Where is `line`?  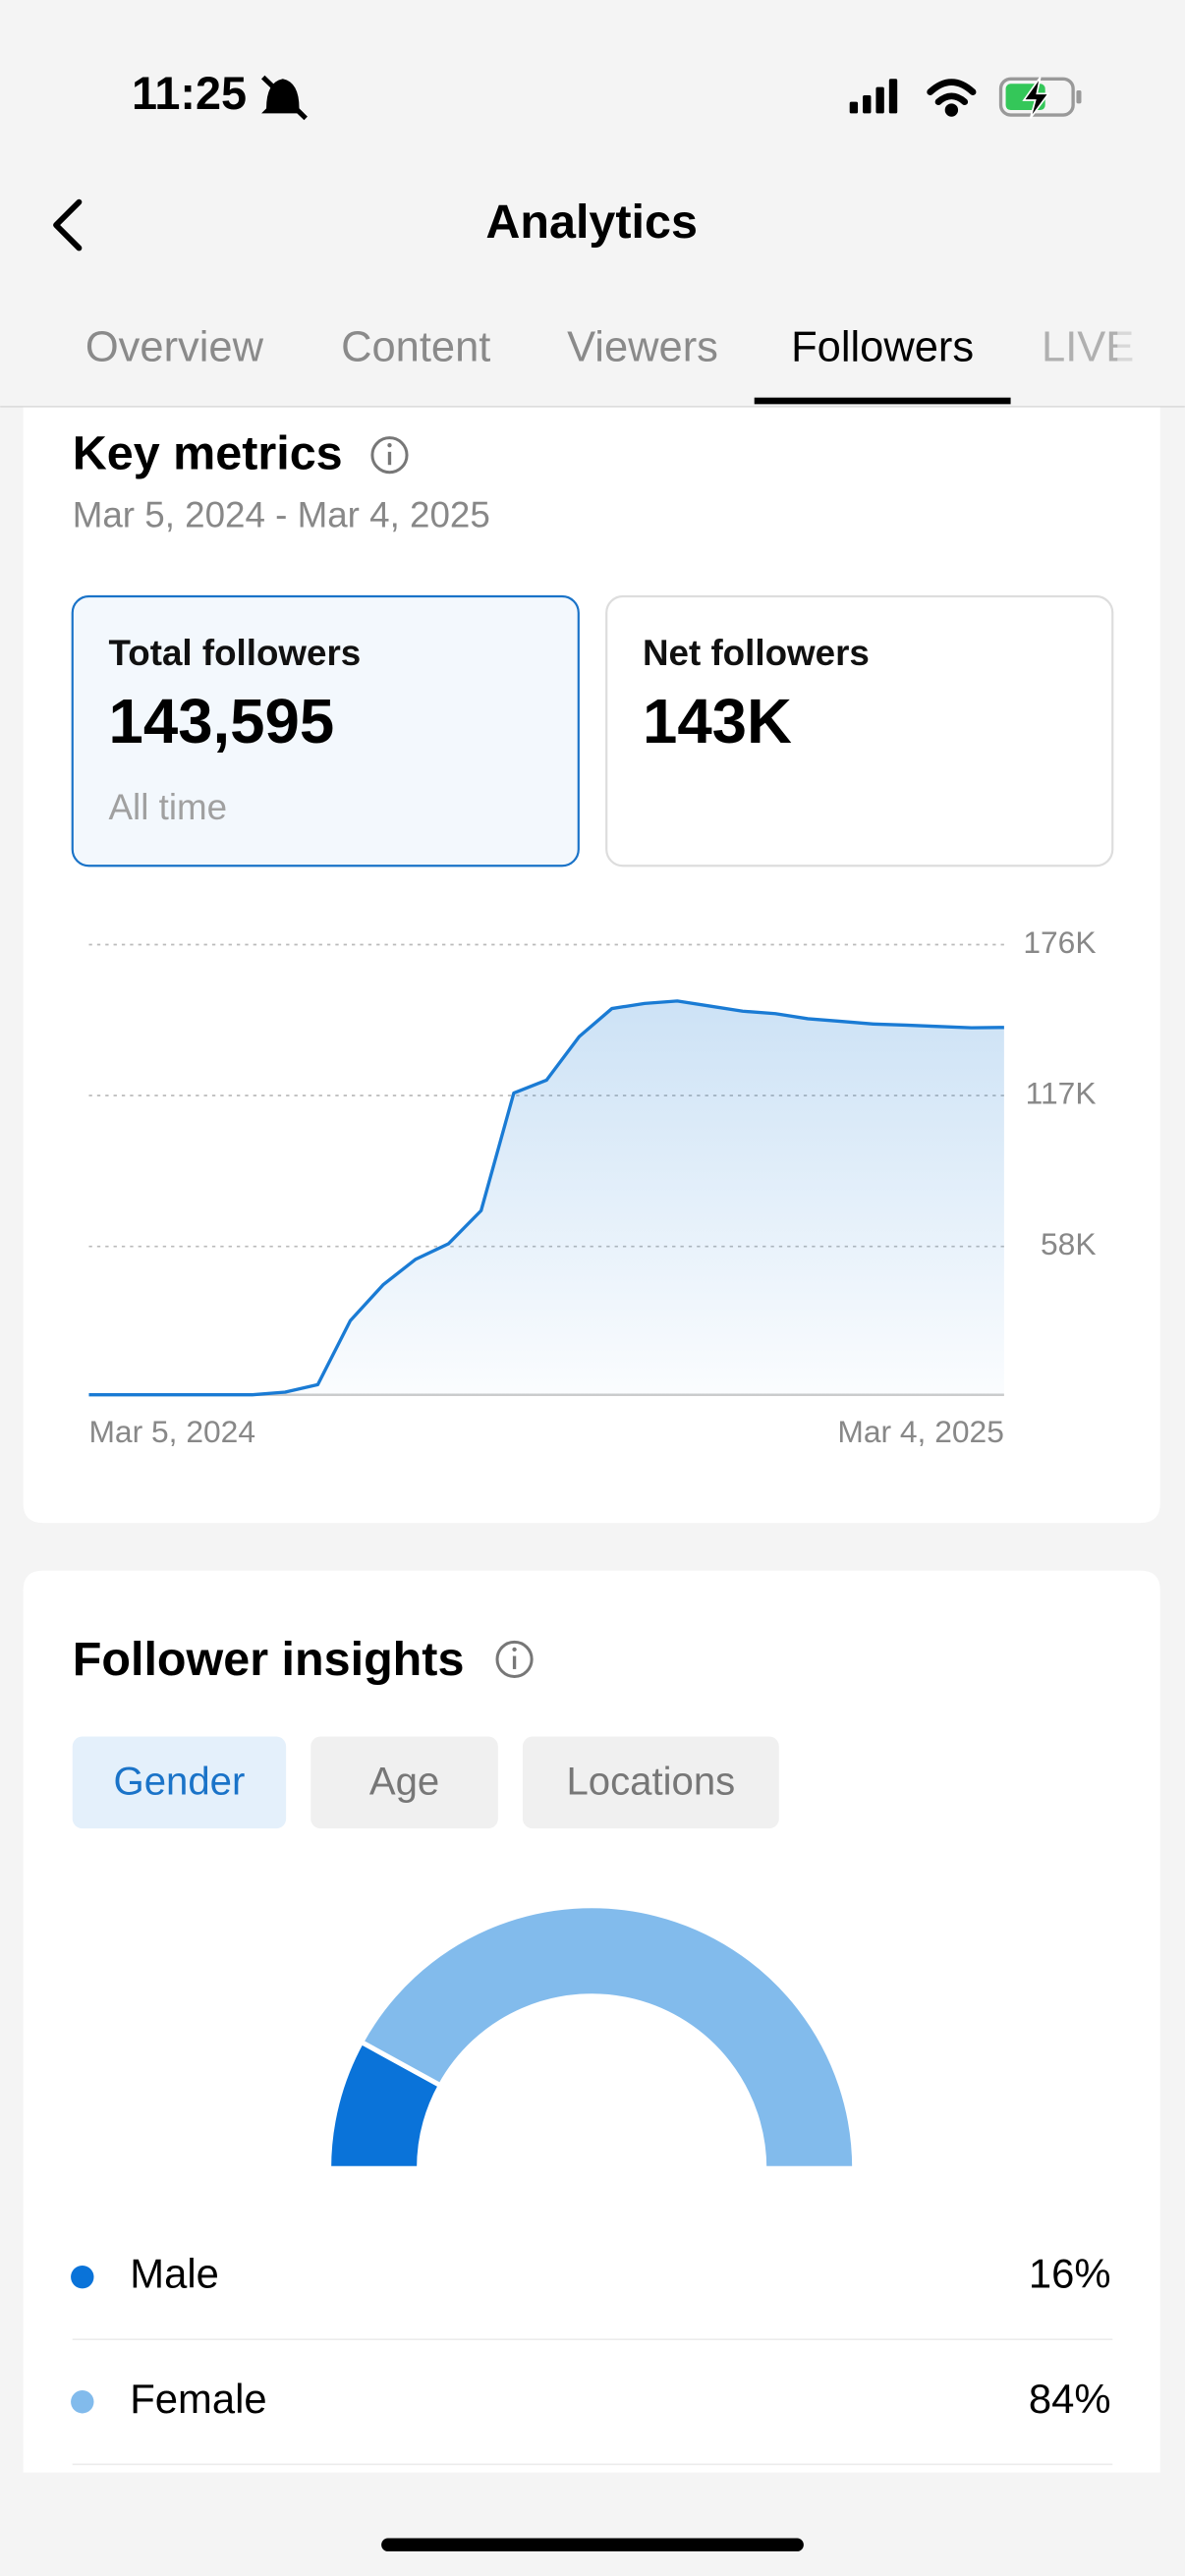 line is located at coordinates (546, 1198).